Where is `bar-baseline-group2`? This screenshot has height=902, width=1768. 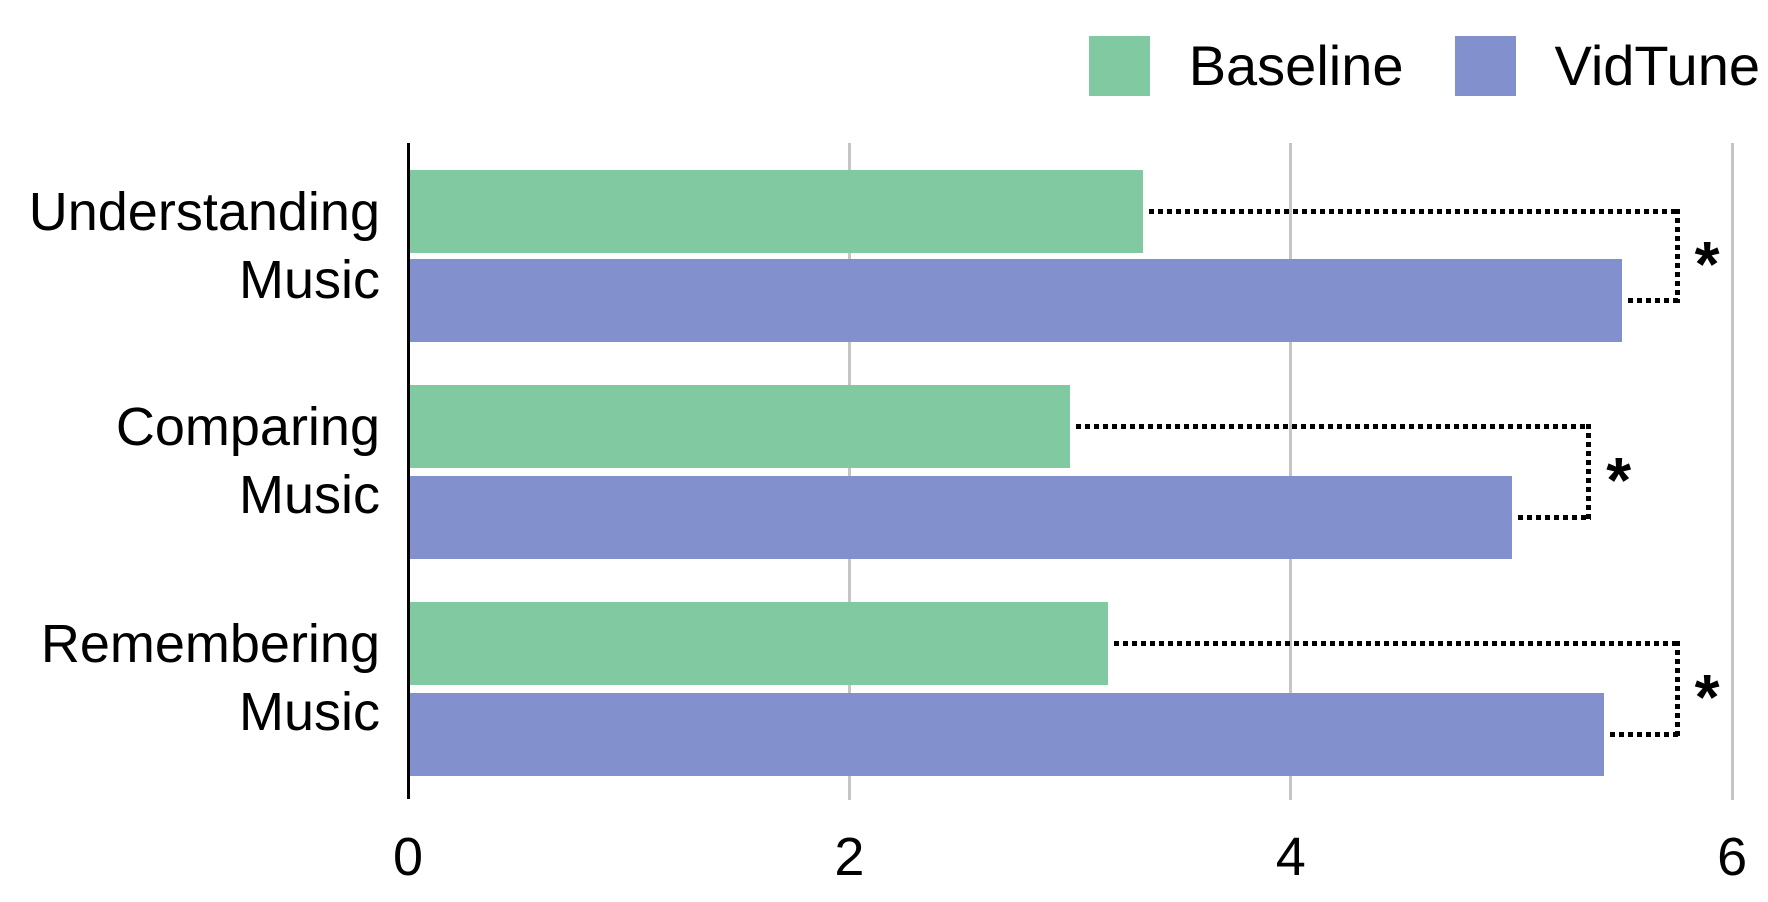 bar-baseline-group2 is located at coordinates (740, 426).